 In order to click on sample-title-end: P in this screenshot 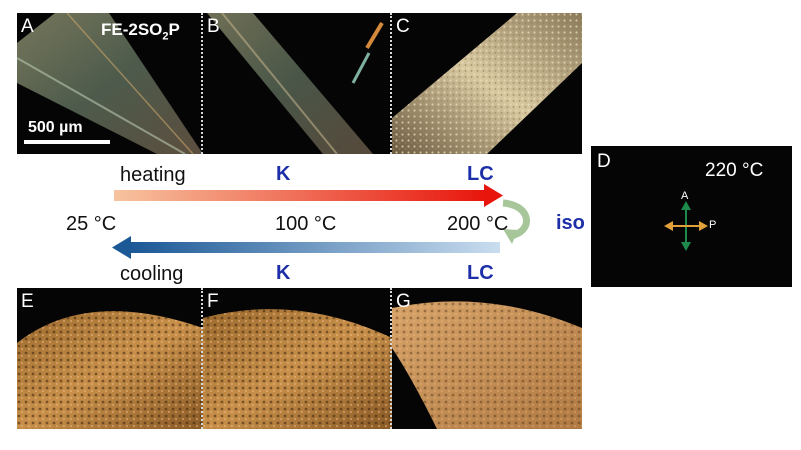, I will do `click(174, 29)`.